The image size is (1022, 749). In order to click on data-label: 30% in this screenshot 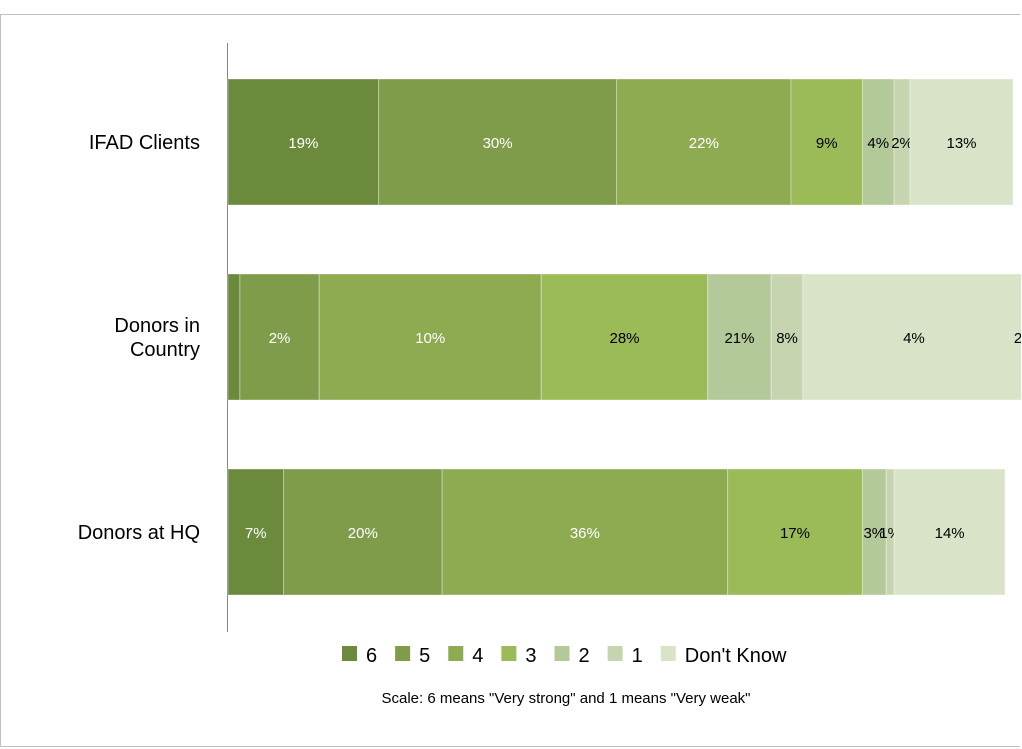, I will do `click(498, 143)`.